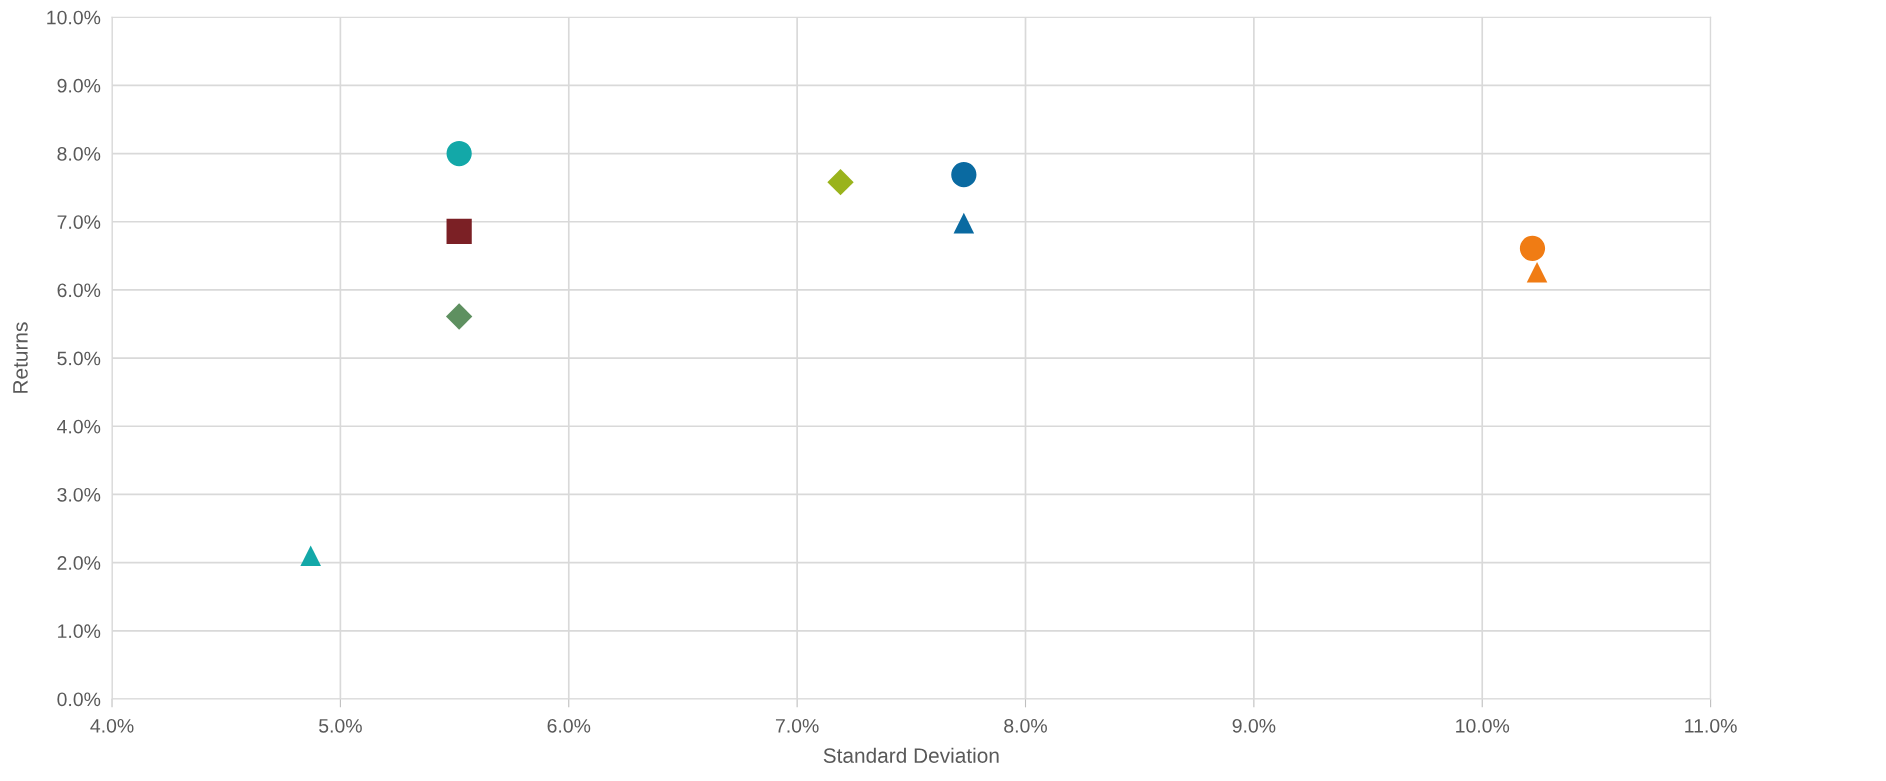 This screenshot has height=781, width=1886. Describe the element at coordinates (79, 358) in the screenshot. I see `y-tick-label: 5.0%` at that location.